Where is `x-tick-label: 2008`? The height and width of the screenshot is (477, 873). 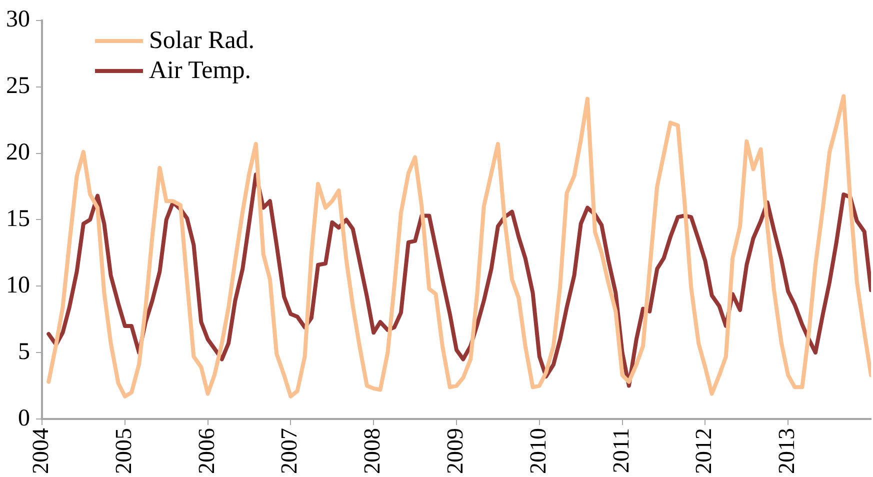 x-tick-label: 2008 is located at coordinates (372, 451).